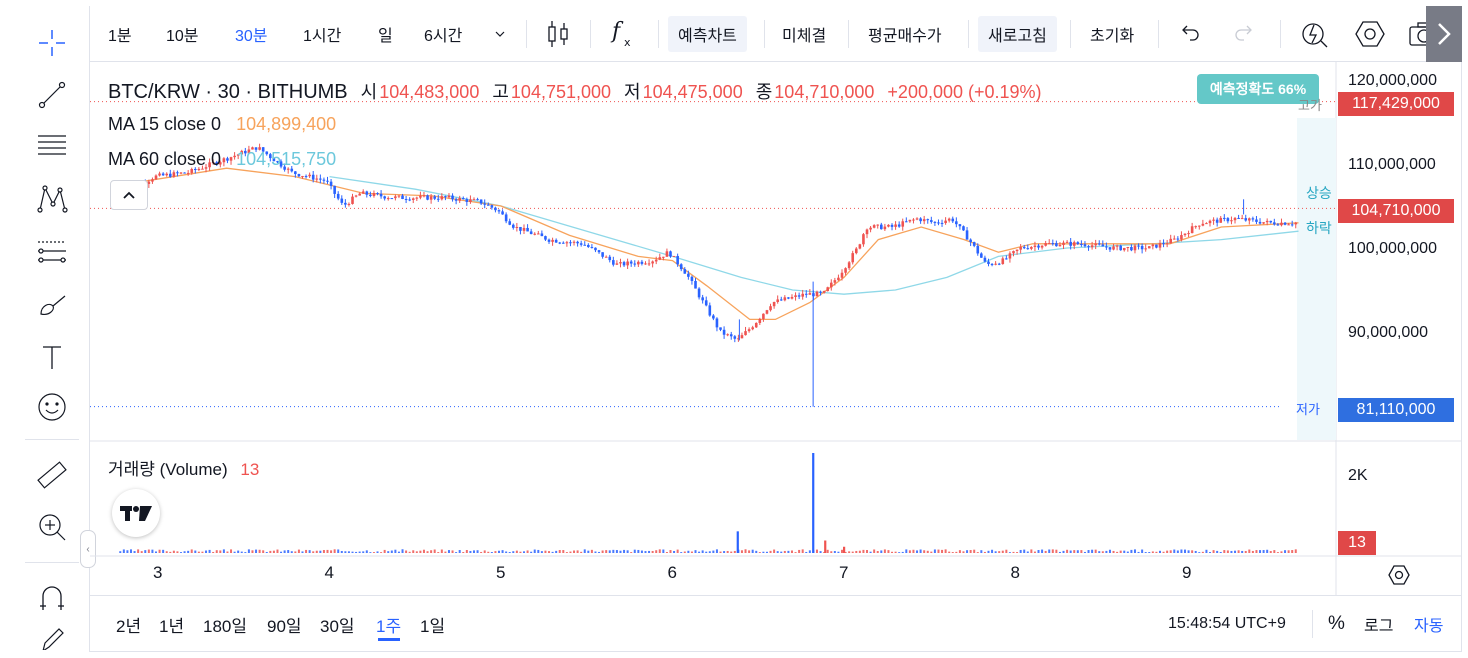  What do you see at coordinates (286, 124) in the screenshot?
I see `ma15-value: 104,899,400` at bounding box center [286, 124].